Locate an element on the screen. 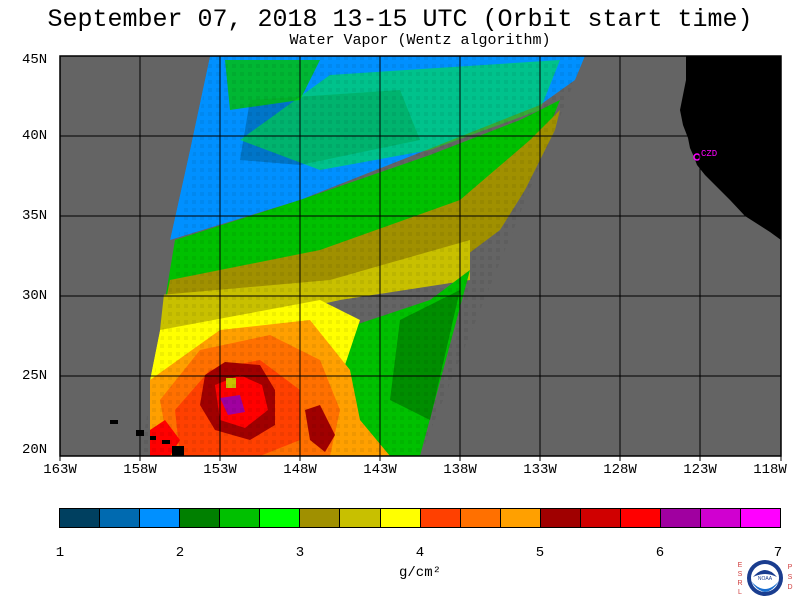 The height and width of the screenshot is (600, 800). lon-ticks is located at coordinates (420, 458).